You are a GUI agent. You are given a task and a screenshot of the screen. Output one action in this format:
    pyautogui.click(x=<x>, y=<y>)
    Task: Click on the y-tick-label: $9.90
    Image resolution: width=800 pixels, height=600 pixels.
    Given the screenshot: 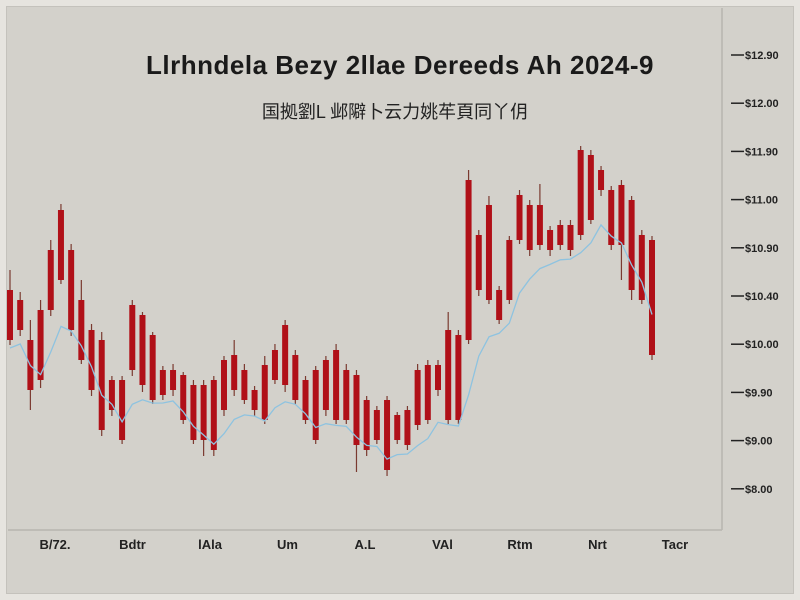 What is the action you would take?
    pyautogui.click(x=759, y=393)
    